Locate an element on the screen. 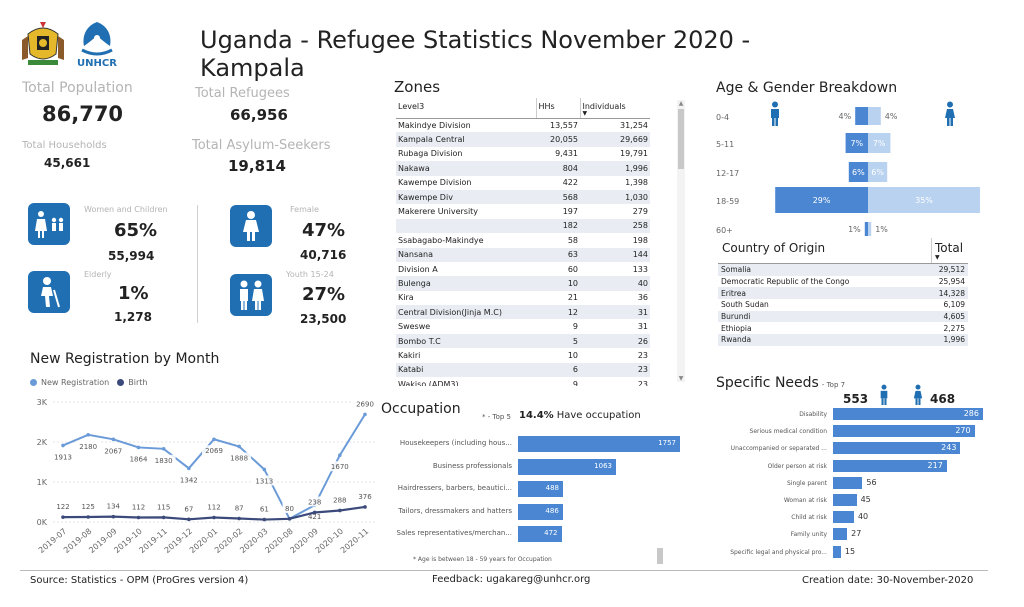 The width and height of the screenshot is (1024, 607). male-pct-label: 4% is located at coordinates (844, 116).